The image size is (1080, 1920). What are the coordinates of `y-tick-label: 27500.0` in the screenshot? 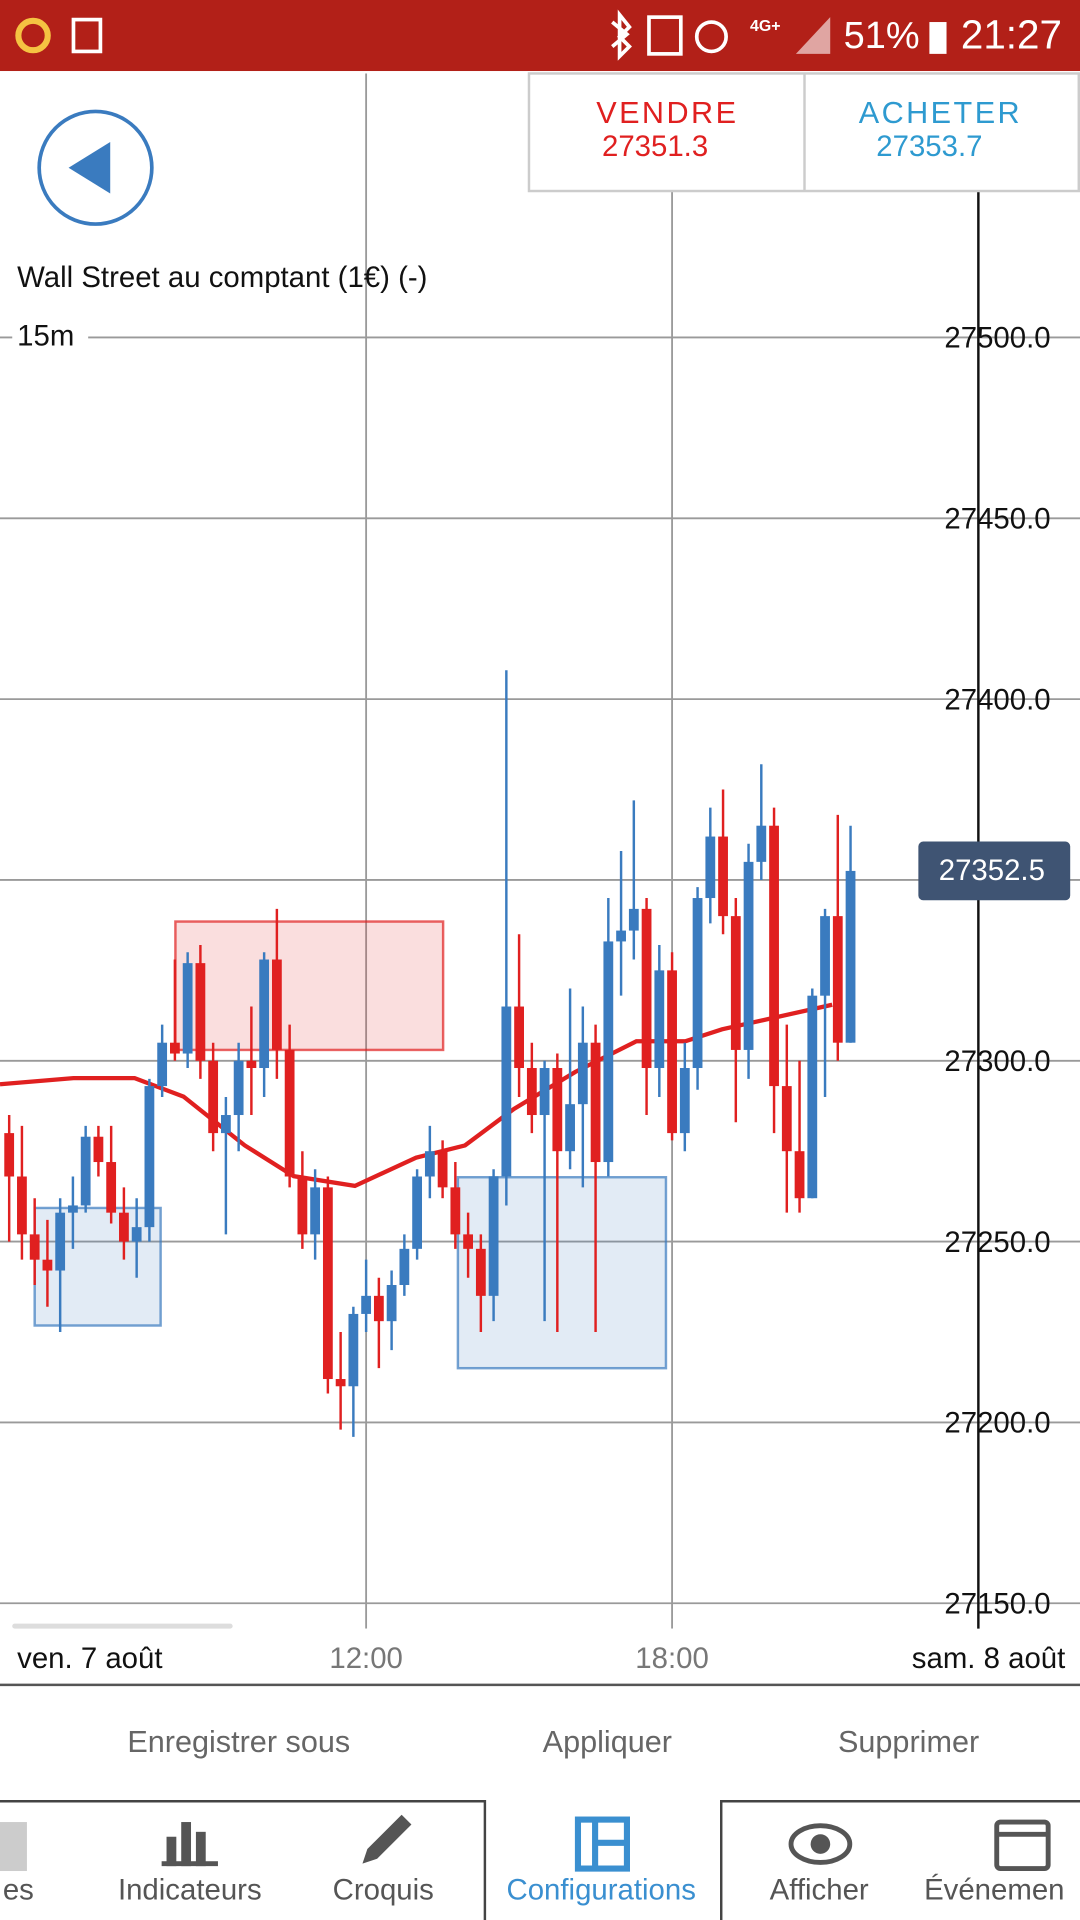 It's located at (997, 338).